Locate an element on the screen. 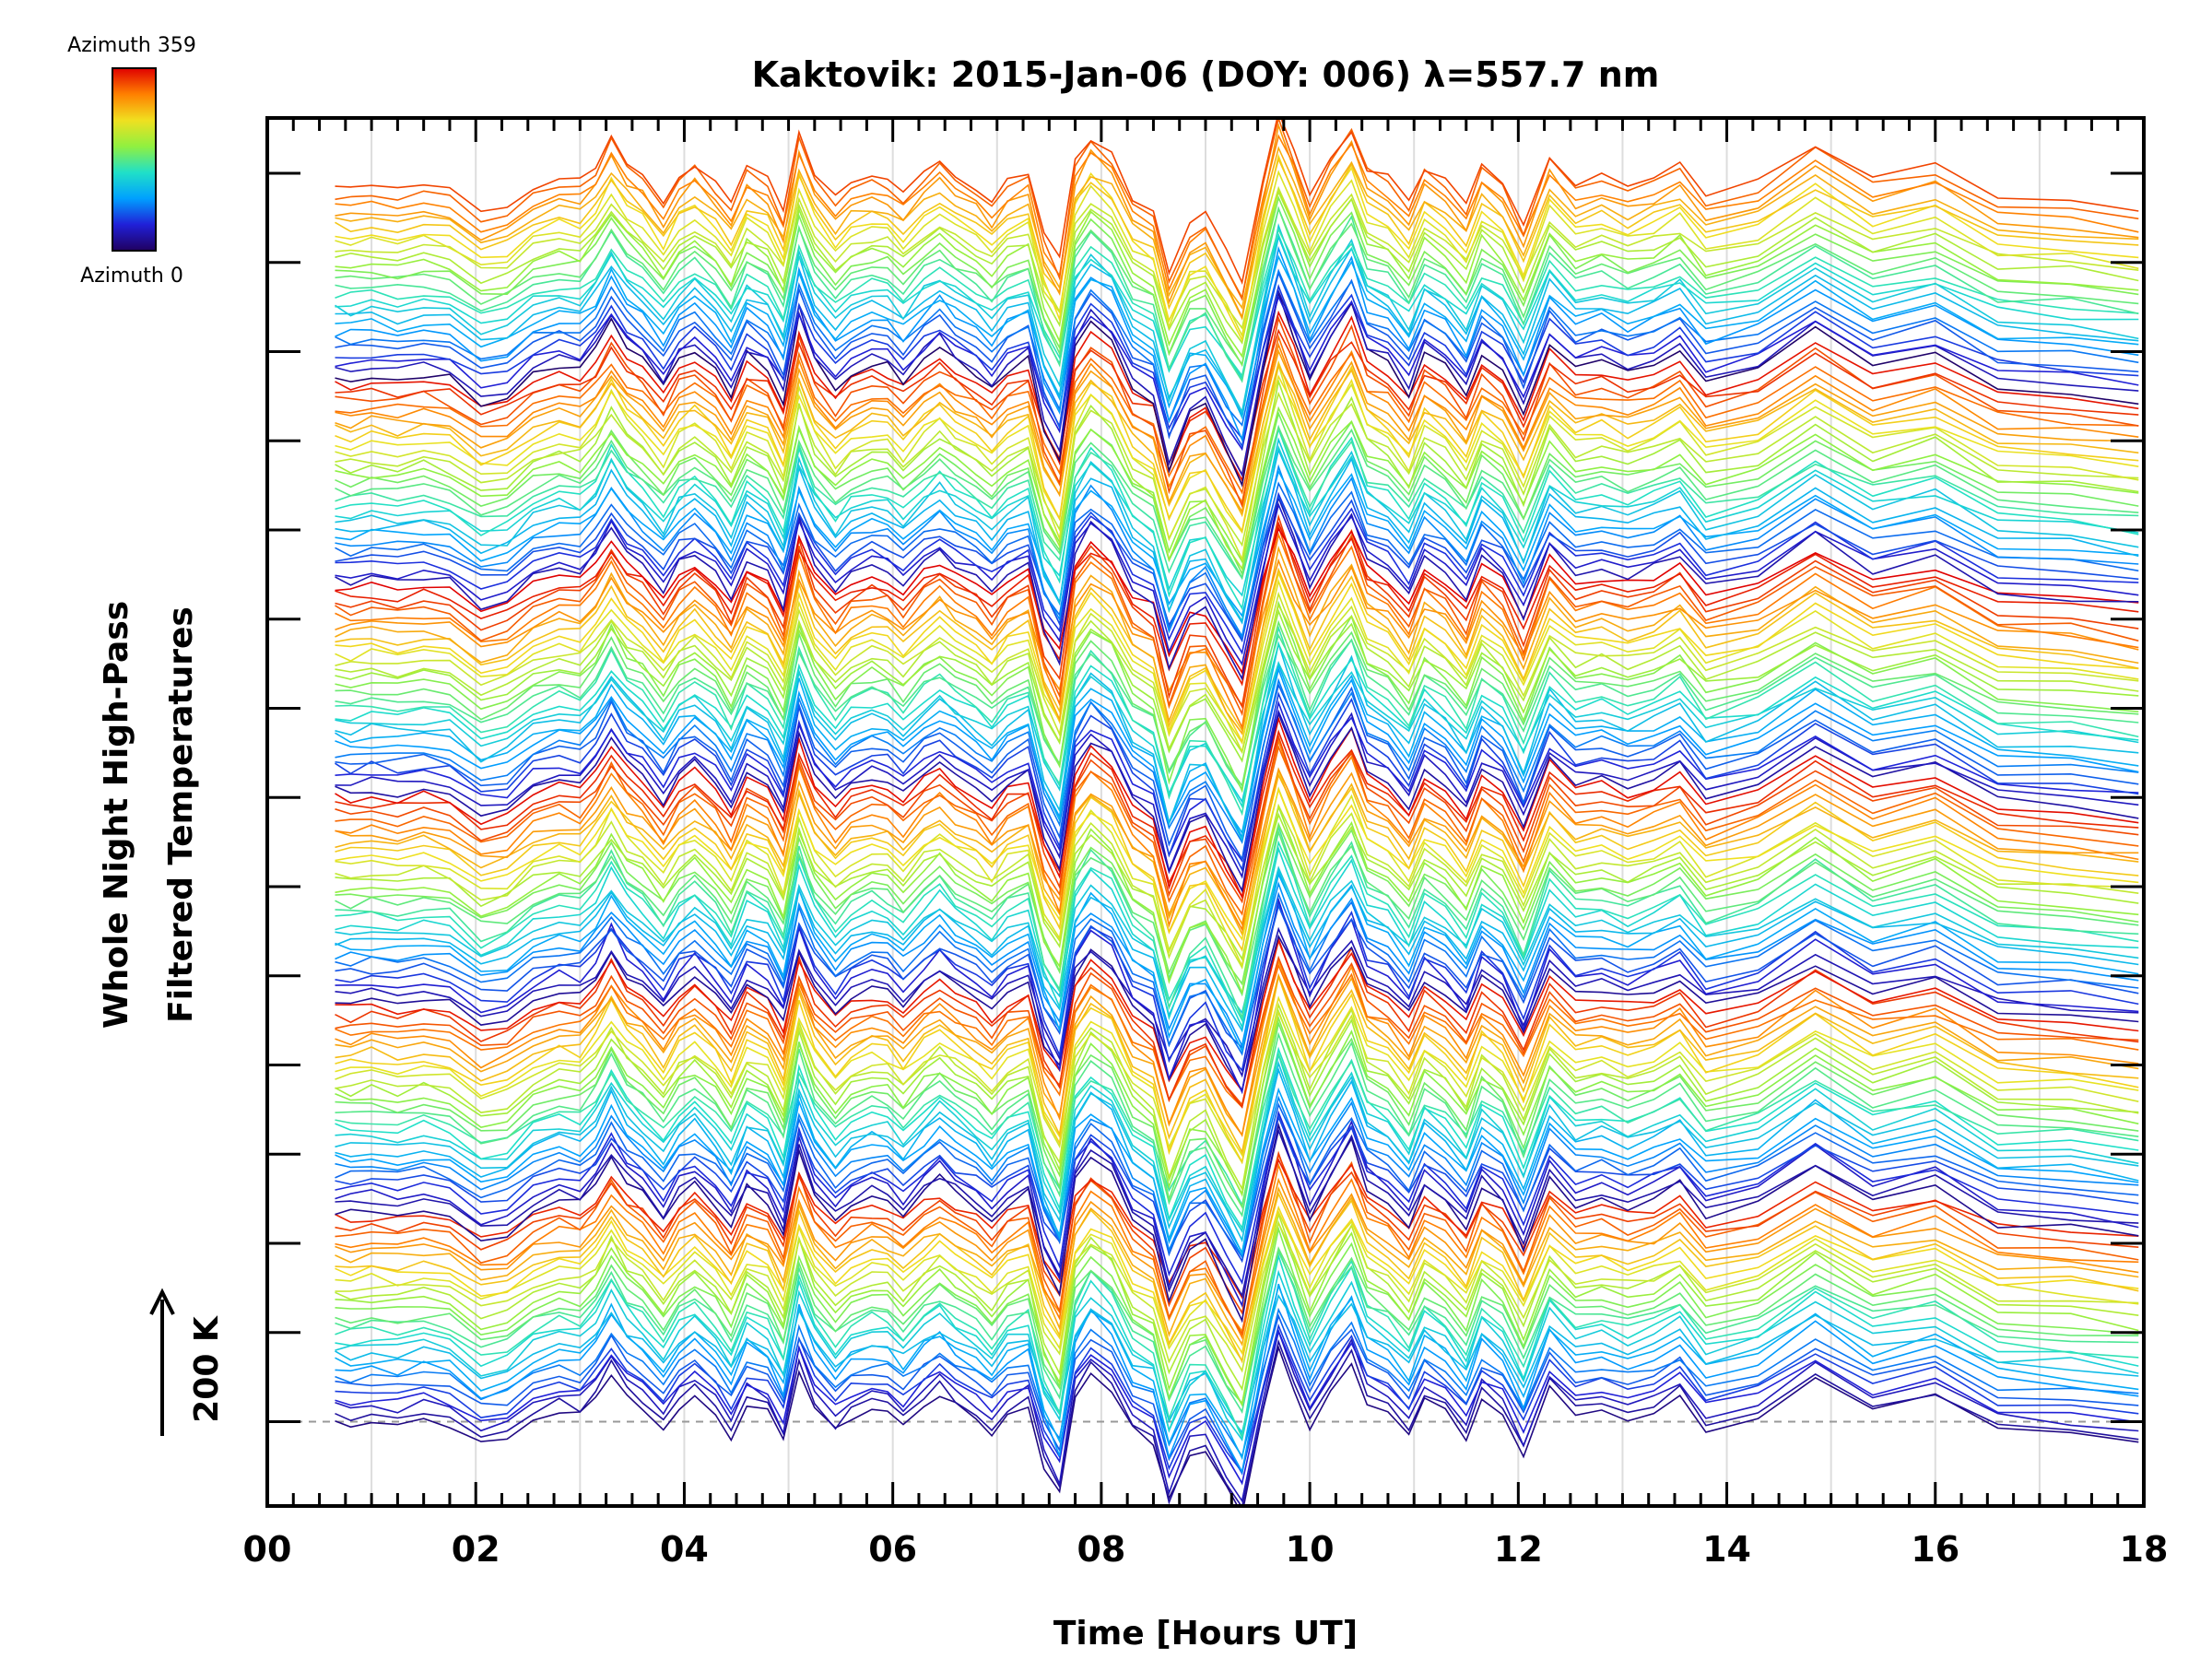  y-axis-label-line1: Whole Night High-Pass is located at coordinates (116, 815).